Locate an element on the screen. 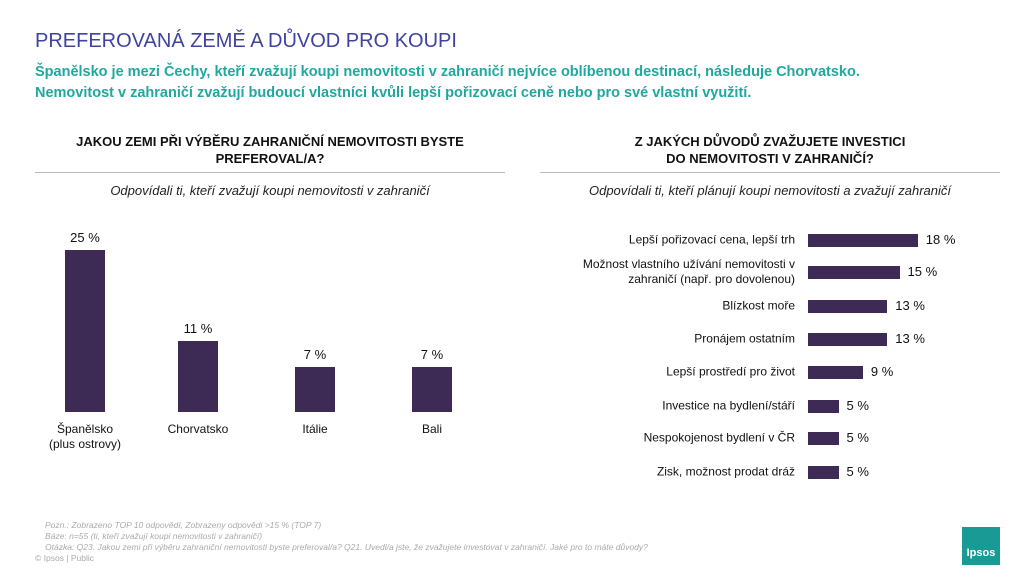 This screenshot has width=1020, height=579. value-label: 25 % is located at coordinates (85, 237).